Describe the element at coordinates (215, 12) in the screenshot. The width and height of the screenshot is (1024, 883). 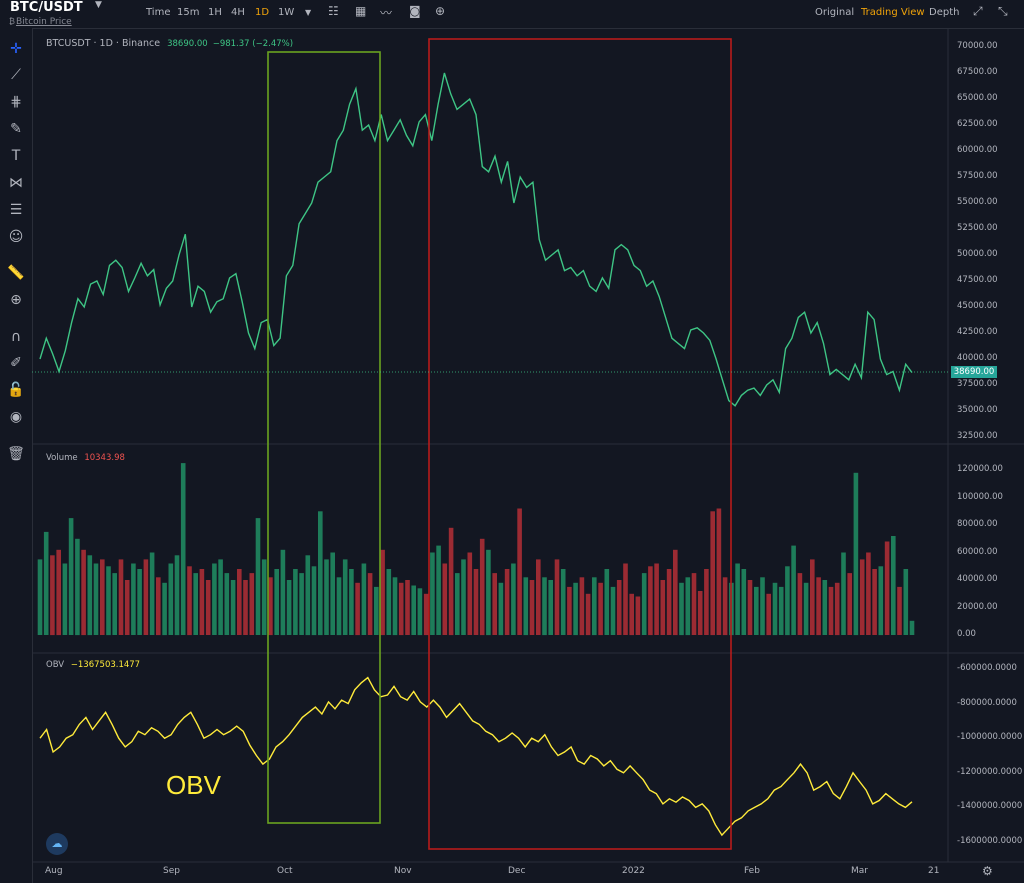
I see `tab-1h: 1H` at that location.